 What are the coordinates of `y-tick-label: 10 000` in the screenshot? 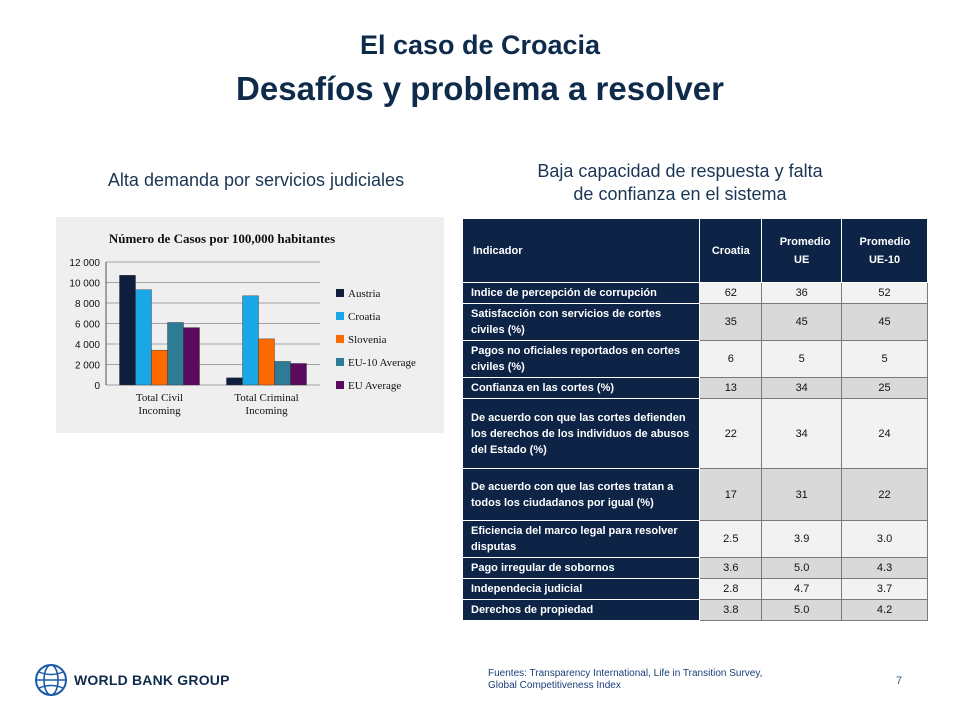 It's located at (84, 284).